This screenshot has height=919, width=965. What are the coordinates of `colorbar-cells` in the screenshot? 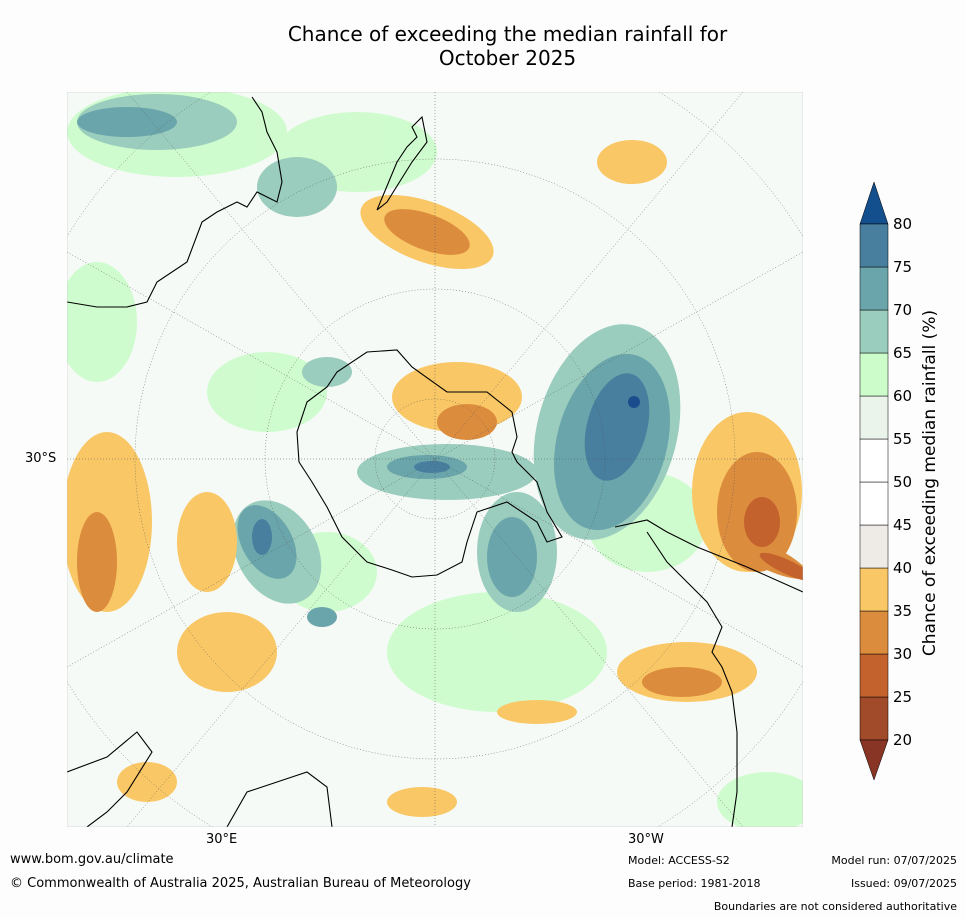 It's located at (874, 482).